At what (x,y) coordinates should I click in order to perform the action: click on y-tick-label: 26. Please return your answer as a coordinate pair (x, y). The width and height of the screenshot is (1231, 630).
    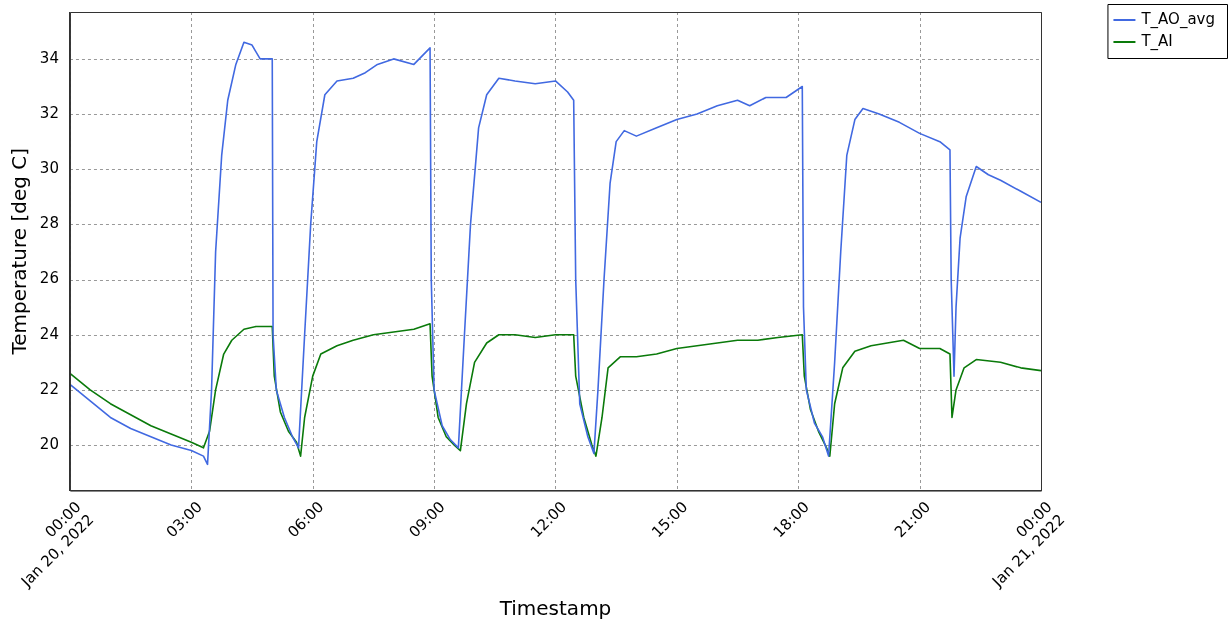
    Looking at the image, I should click on (49, 278).